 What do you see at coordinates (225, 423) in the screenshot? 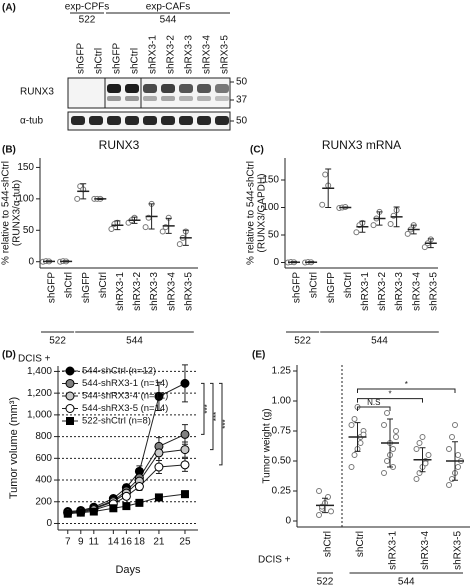
I see `sig-label: ***` at bounding box center [225, 423].